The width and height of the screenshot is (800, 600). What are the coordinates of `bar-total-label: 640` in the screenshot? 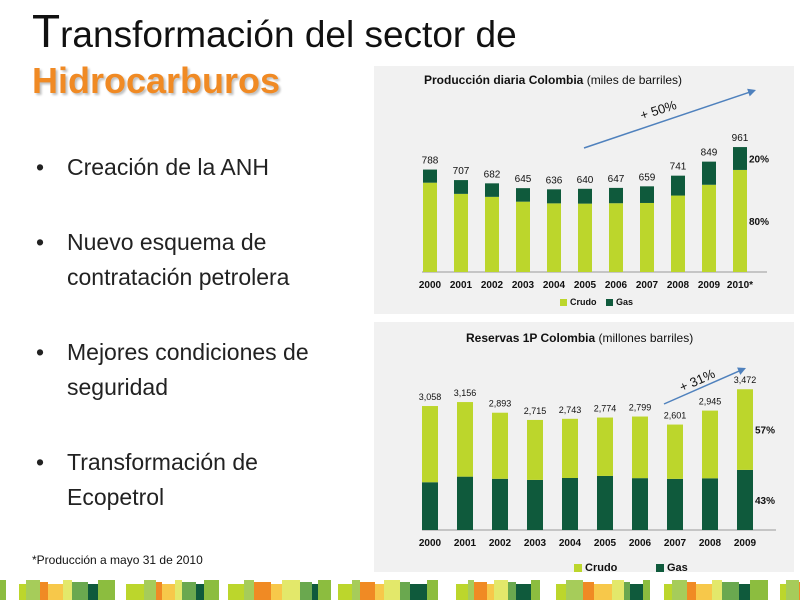 It's located at (585, 180).